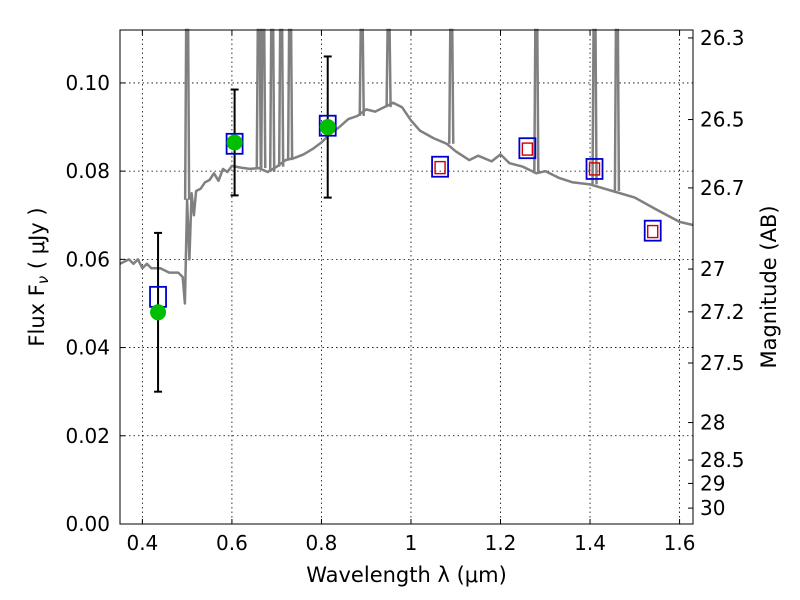  What do you see at coordinates (501, 543) in the screenshot?
I see `x-tick-label-4: 1.2` at bounding box center [501, 543].